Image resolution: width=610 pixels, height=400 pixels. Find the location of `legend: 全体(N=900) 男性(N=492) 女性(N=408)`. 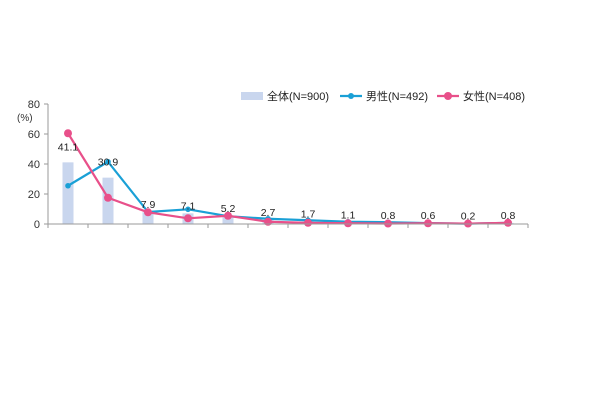

legend: 全体(N=900) 男性(N=492) 女性(N=408) is located at coordinates (383, 96).